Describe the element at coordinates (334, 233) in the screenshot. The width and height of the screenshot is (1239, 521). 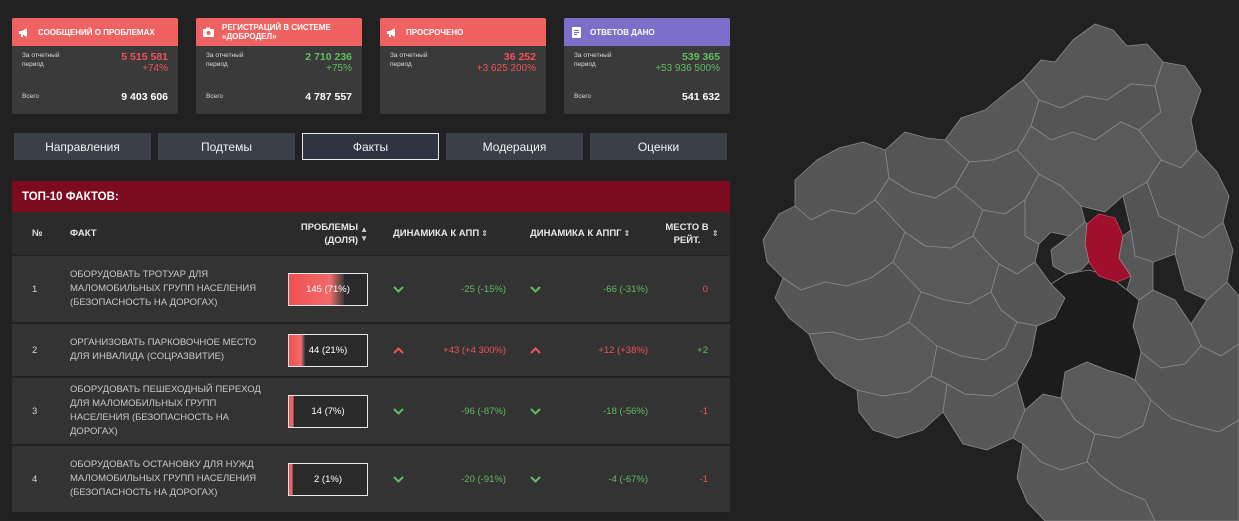
I see `header-problems: ПРОБЛЕМЫ (ДОЛЯ) ▲ ▼` at that location.